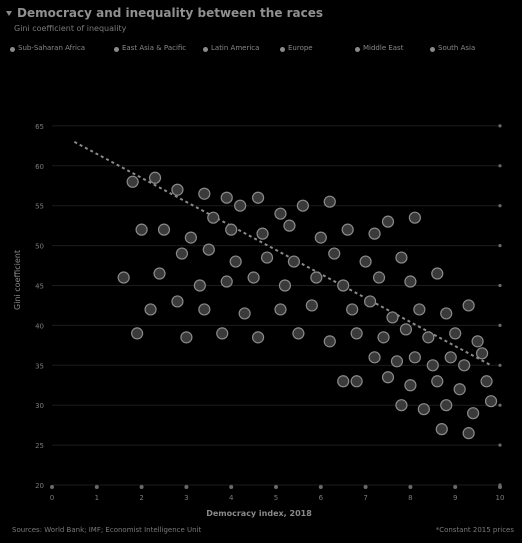  I want to click on legend-item: Middle East, so click(379, 48).